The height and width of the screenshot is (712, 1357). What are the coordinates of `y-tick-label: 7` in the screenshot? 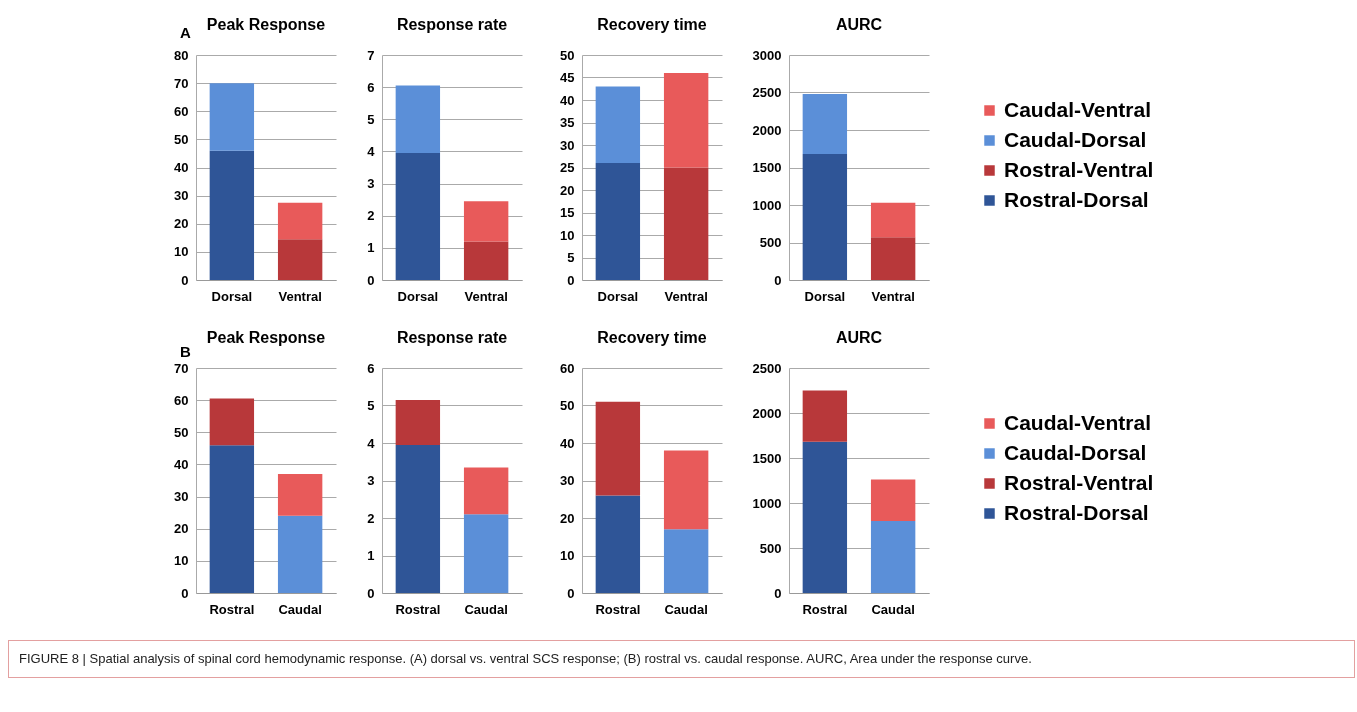 It's located at (371, 55).